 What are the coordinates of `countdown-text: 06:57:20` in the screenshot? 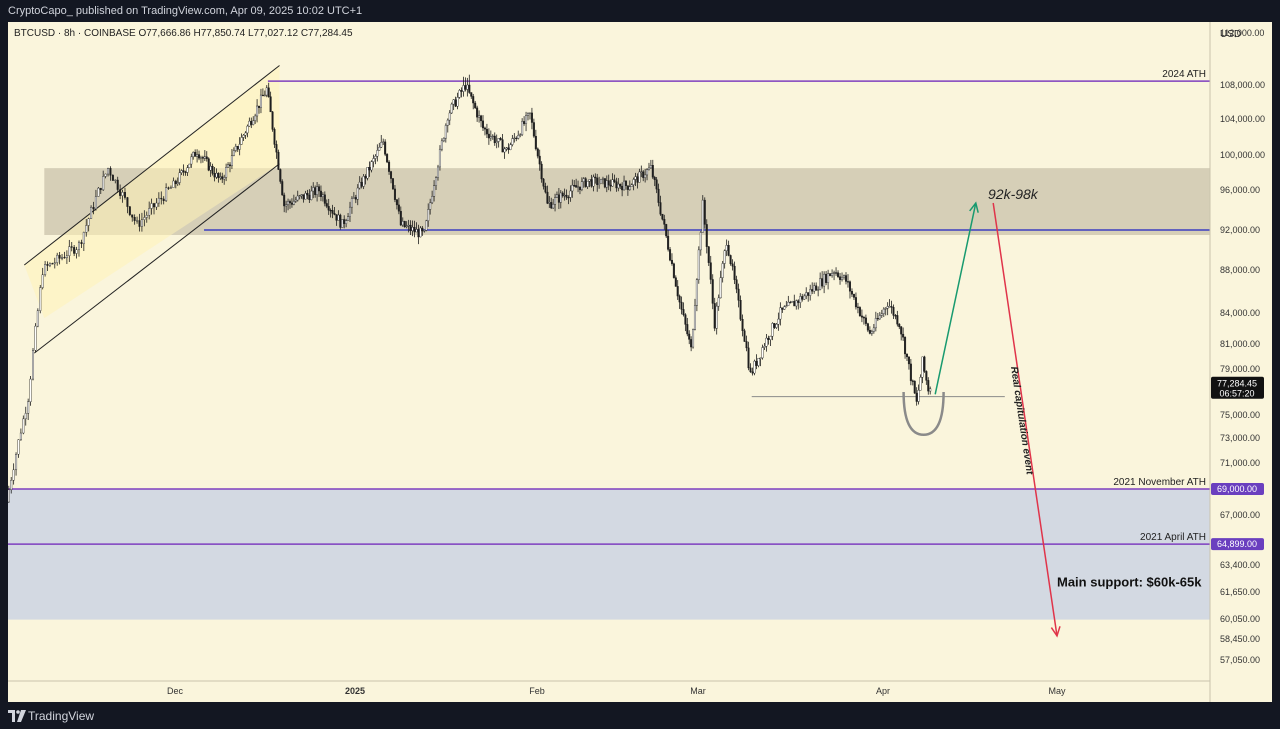 It's located at (1236, 394).